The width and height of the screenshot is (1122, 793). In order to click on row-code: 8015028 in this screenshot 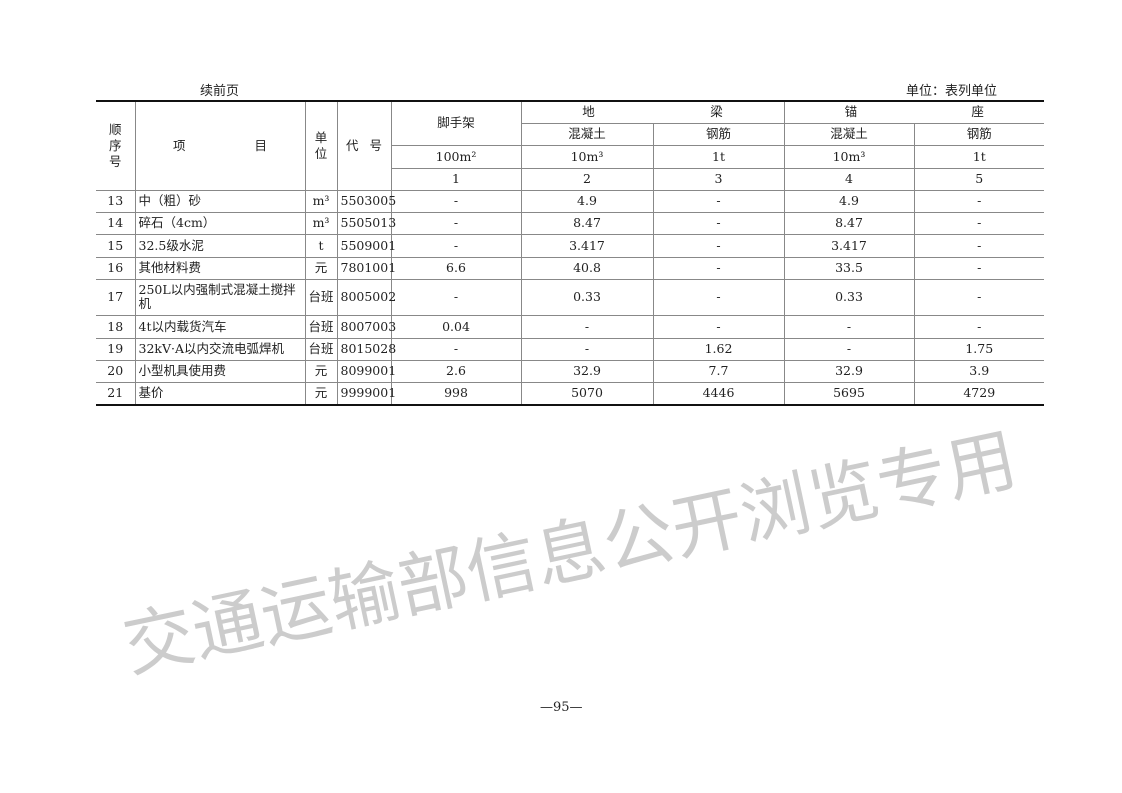, I will do `click(366, 349)`.